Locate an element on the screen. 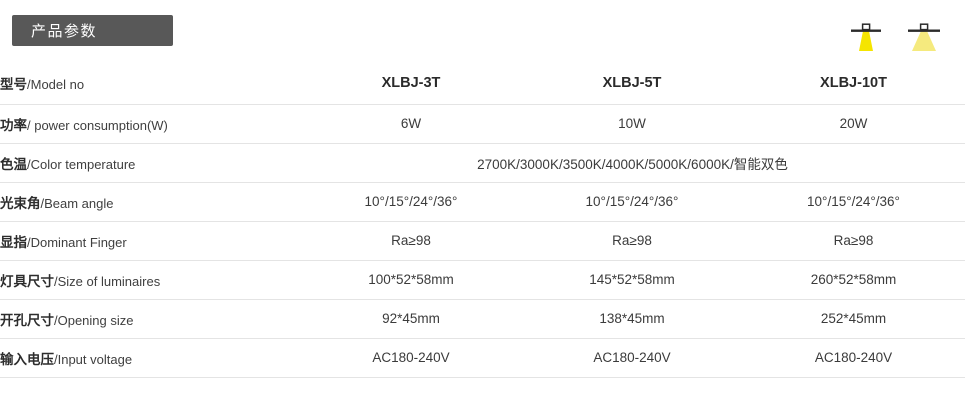 Image resolution: width=965 pixels, height=417 pixels. row-label: 灯具尺寸/Size of luminaires is located at coordinates (150, 280).